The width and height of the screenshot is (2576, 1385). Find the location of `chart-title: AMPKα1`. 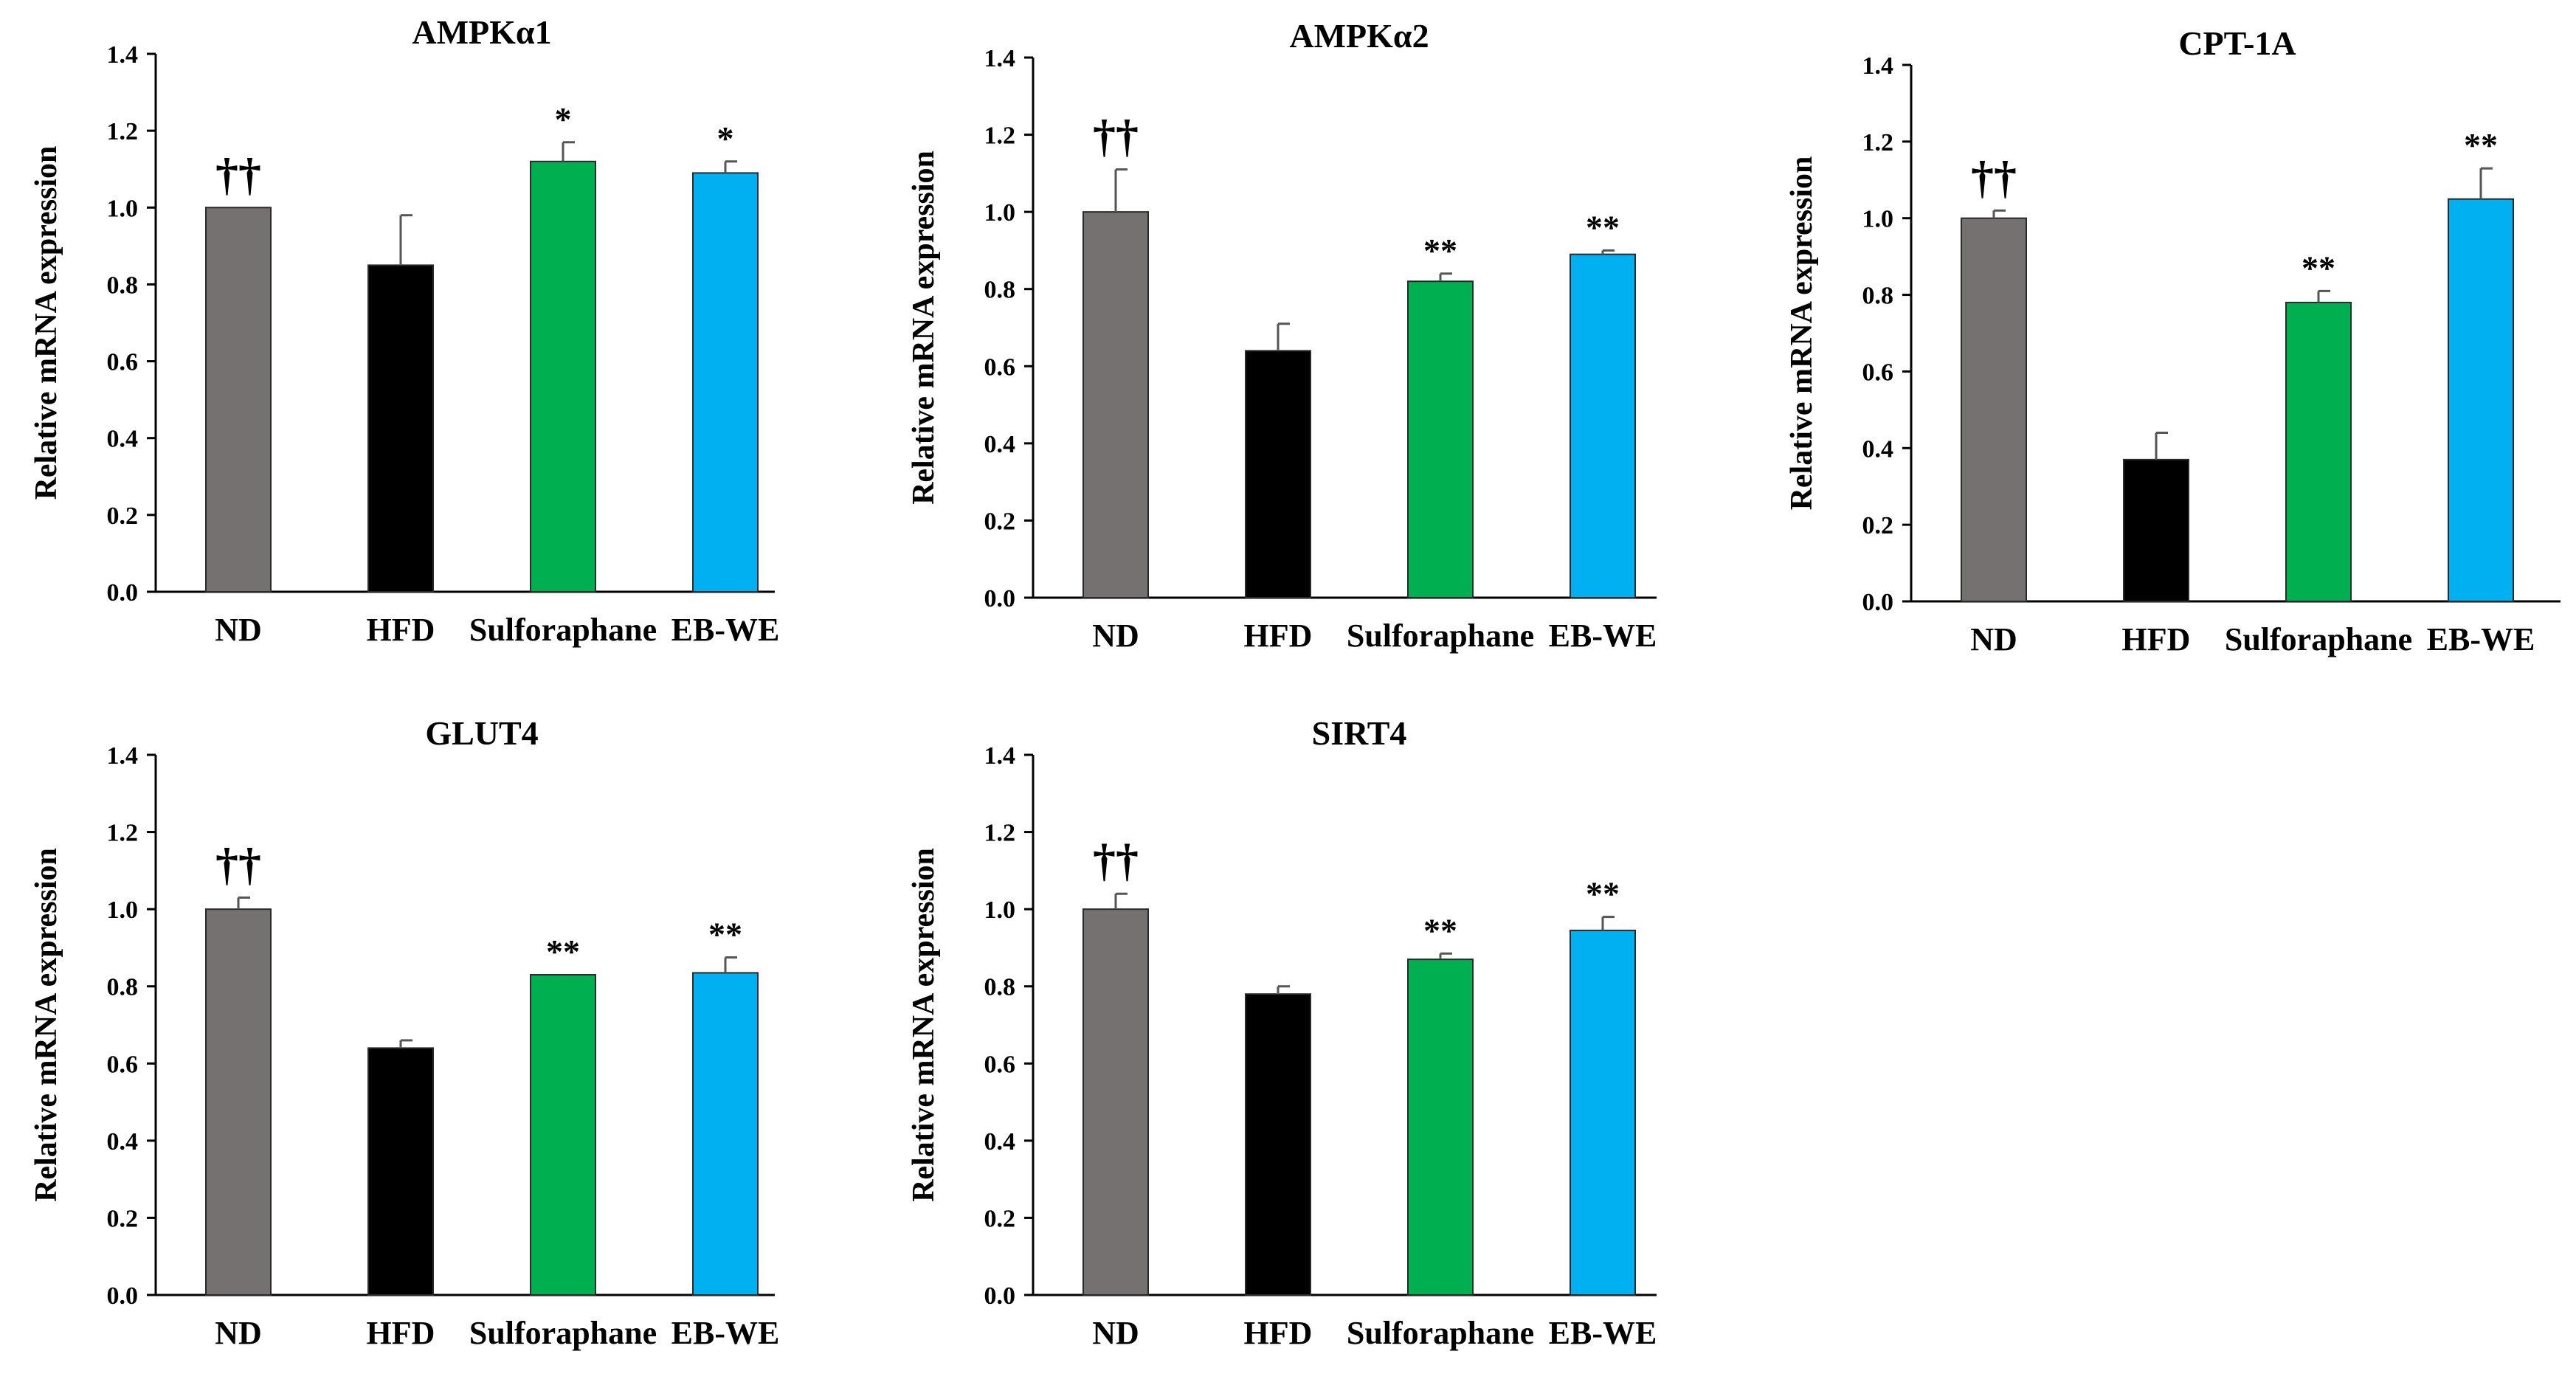

chart-title: AMPKα1 is located at coordinates (481, 32).